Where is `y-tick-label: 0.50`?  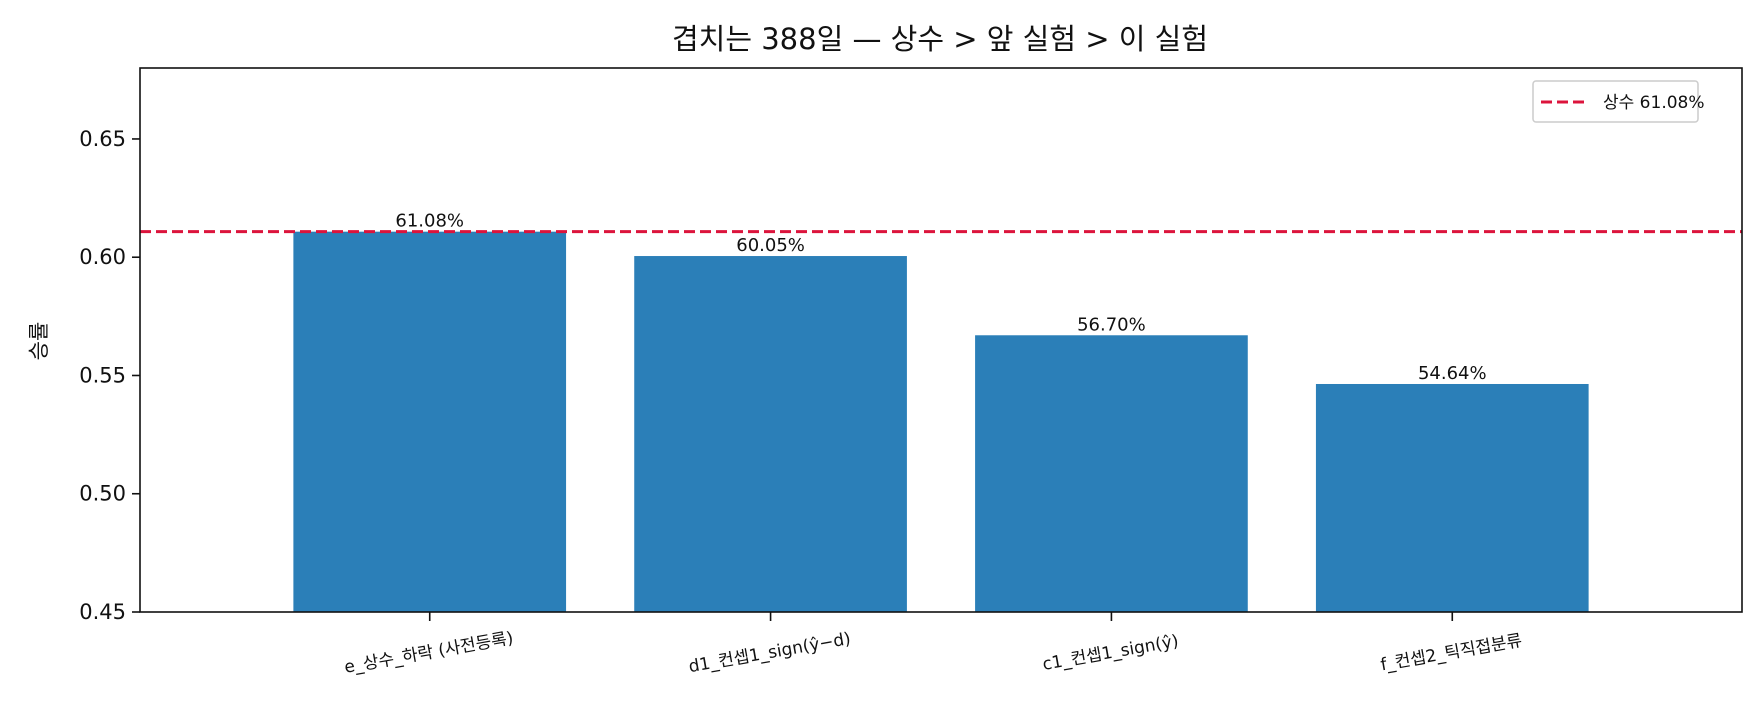
y-tick-label: 0.50 is located at coordinates (102, 494).